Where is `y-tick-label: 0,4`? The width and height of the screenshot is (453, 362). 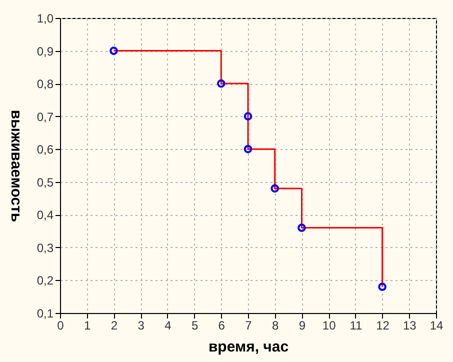
y-tick-label: 0,4 is located at coordinates (45, 215).